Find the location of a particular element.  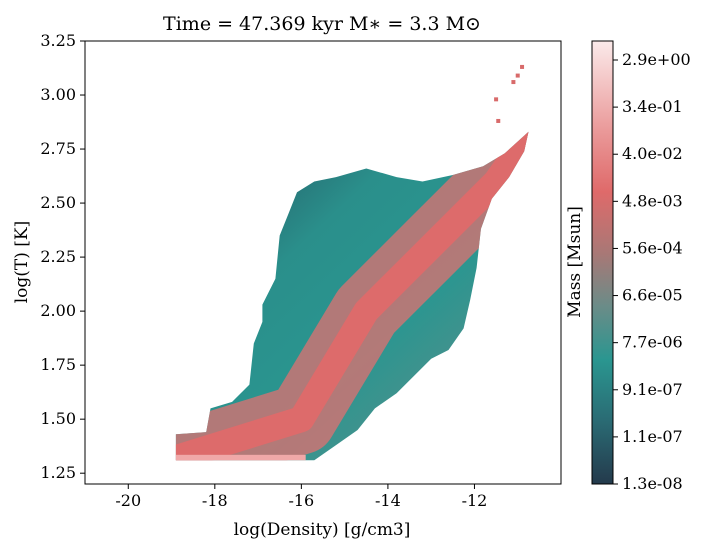

x-tick-label: -18 is located at coordinates (215, 500).